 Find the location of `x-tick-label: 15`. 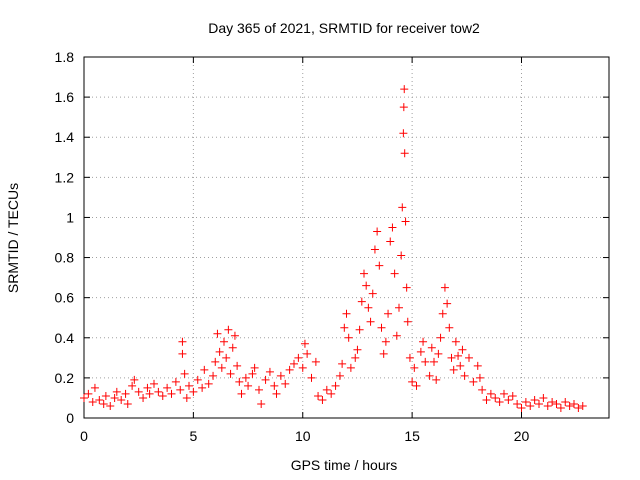

x-tick-label: 15 is located at coordinates (412, 436).